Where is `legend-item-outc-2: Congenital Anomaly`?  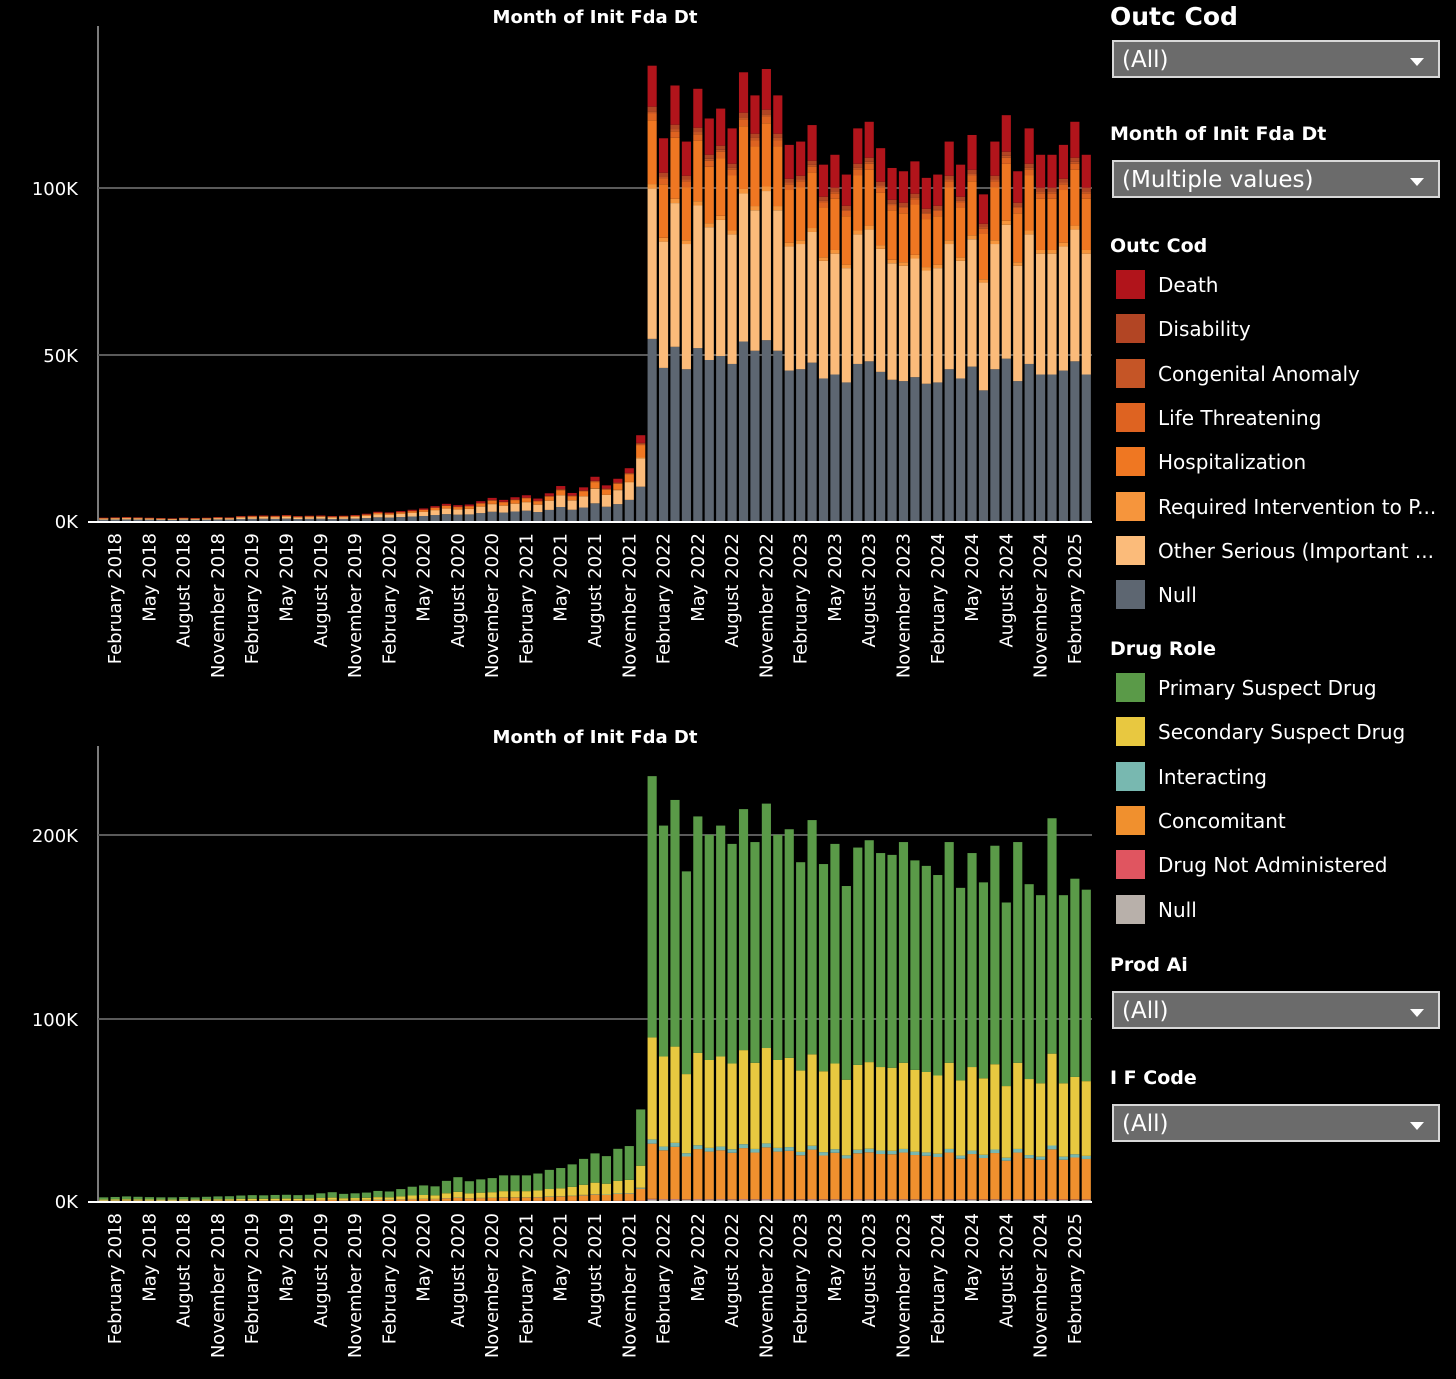
legend-item-outc-2: Congenital Anomaly is located at coordinates (1286, 373).